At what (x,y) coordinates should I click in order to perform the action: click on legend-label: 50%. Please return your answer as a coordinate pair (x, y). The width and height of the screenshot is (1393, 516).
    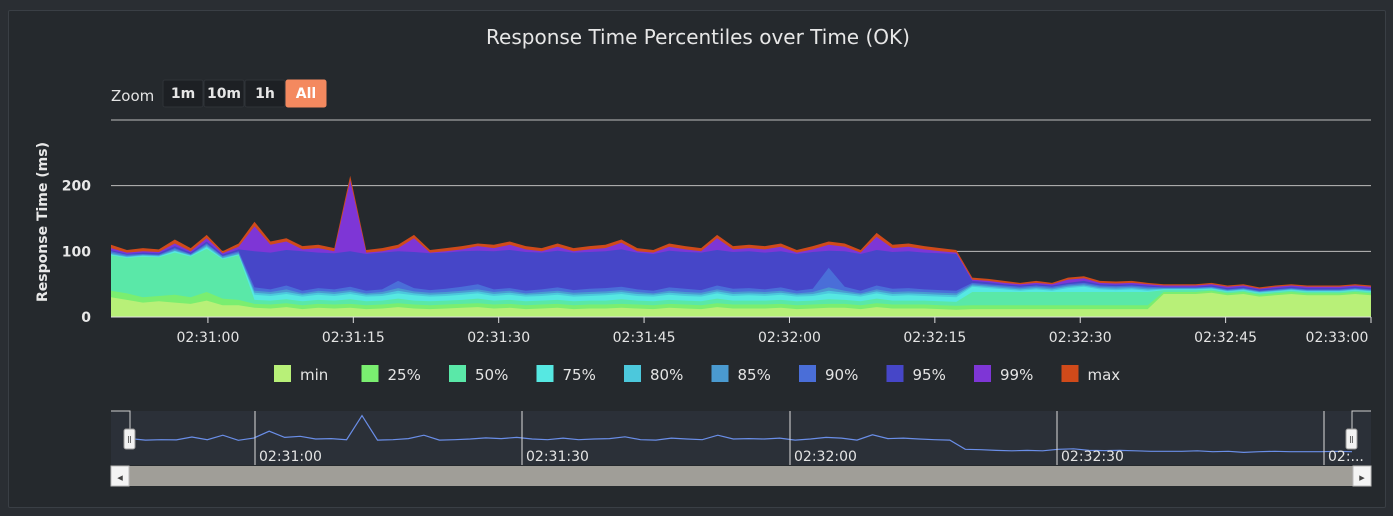
    Looking at the image, I should click on (491, 375).